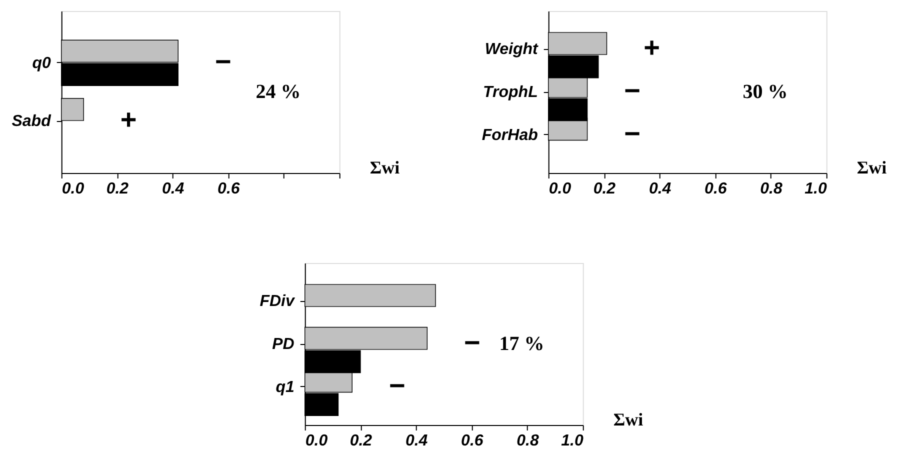 This screenshot has width=907, height=458. What do you see at coordinates (510, 135) in the screenshot?
I see `y-tick-label: ForHab` at bounding box center [510, 135].